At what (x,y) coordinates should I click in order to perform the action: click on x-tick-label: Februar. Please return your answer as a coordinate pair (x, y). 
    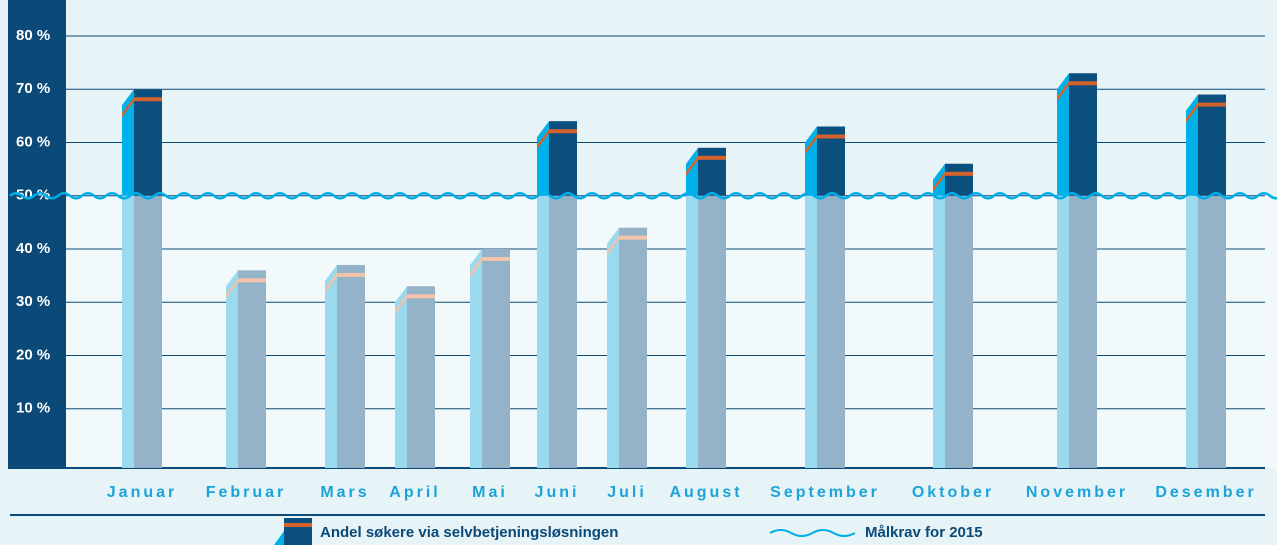
    Looking at the image, I should click on (246, 492).